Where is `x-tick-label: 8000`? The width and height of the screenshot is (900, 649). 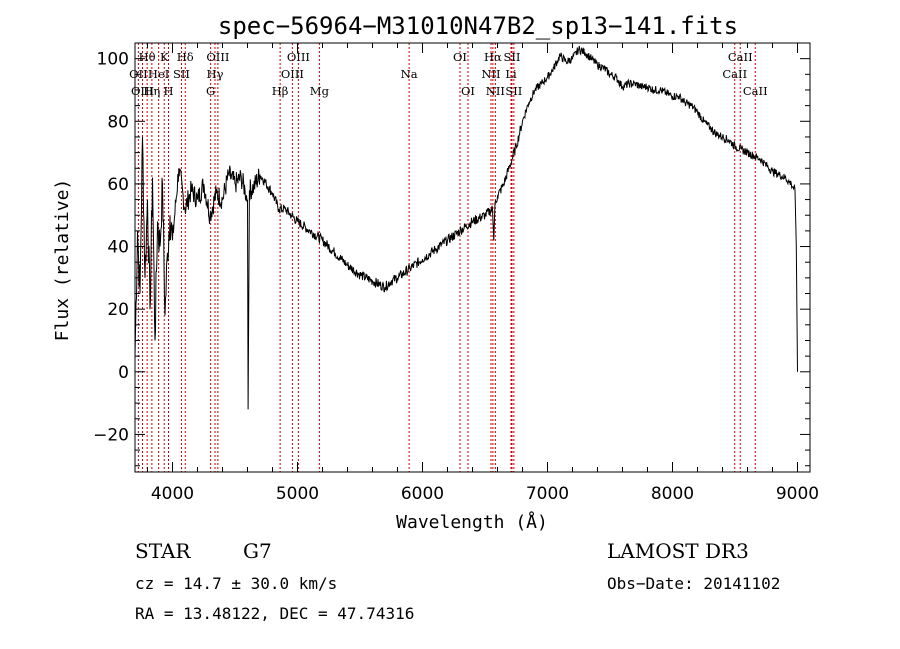 x-tick-label: 8000 is located at coordinates (672, 494).